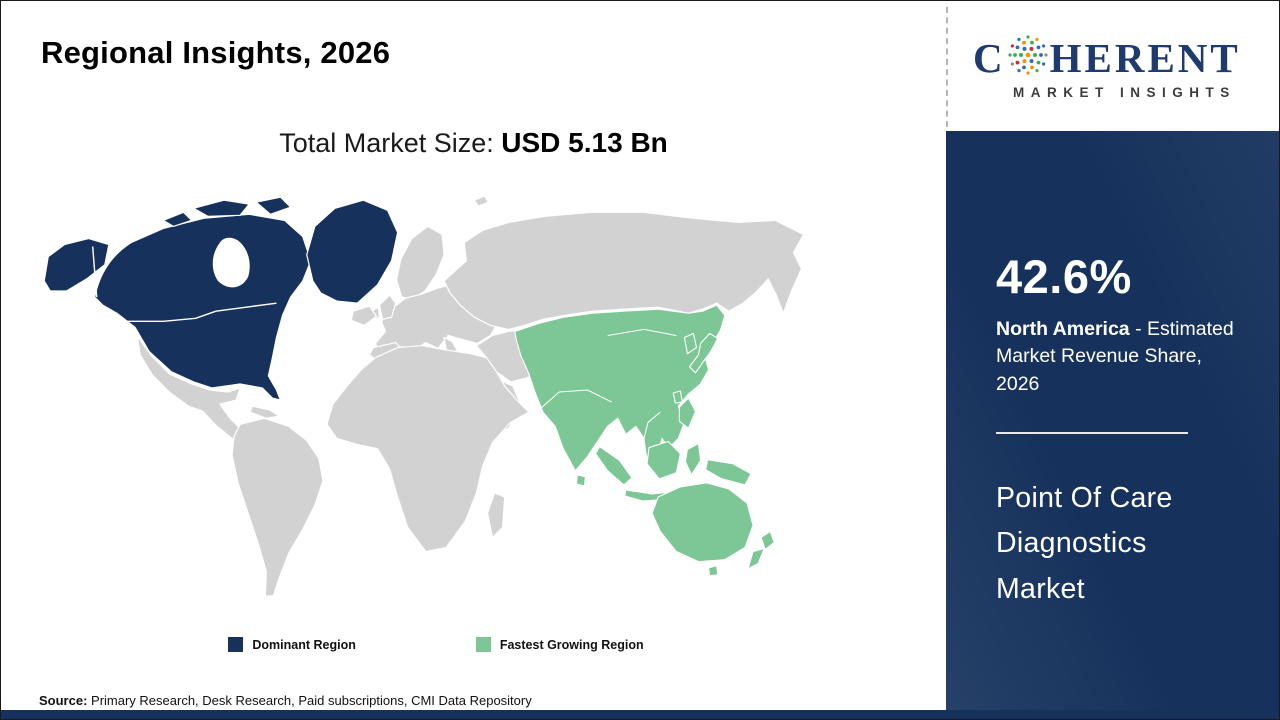 This screenshot has height=720, width=1280. What do you see at coordinates (387, 307) in the screenshot?
I see `region-uk` at bounding box center [387, 307].